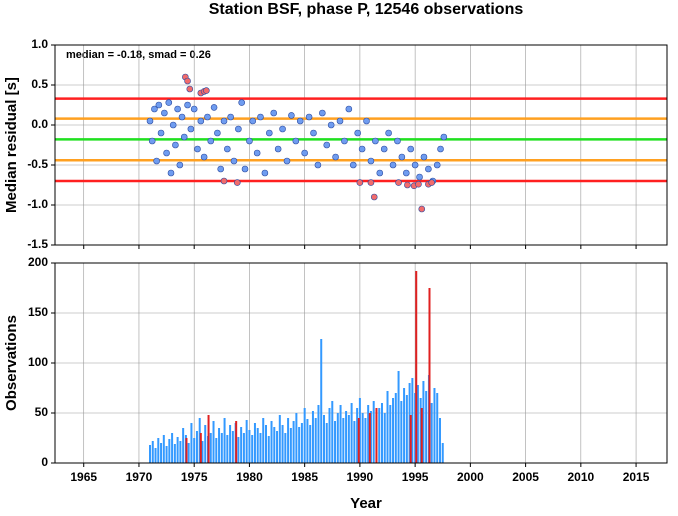 The width and height of the screenshot is (678, 516). I want to click on y-tick-label: -1.5, so click(37, 244).